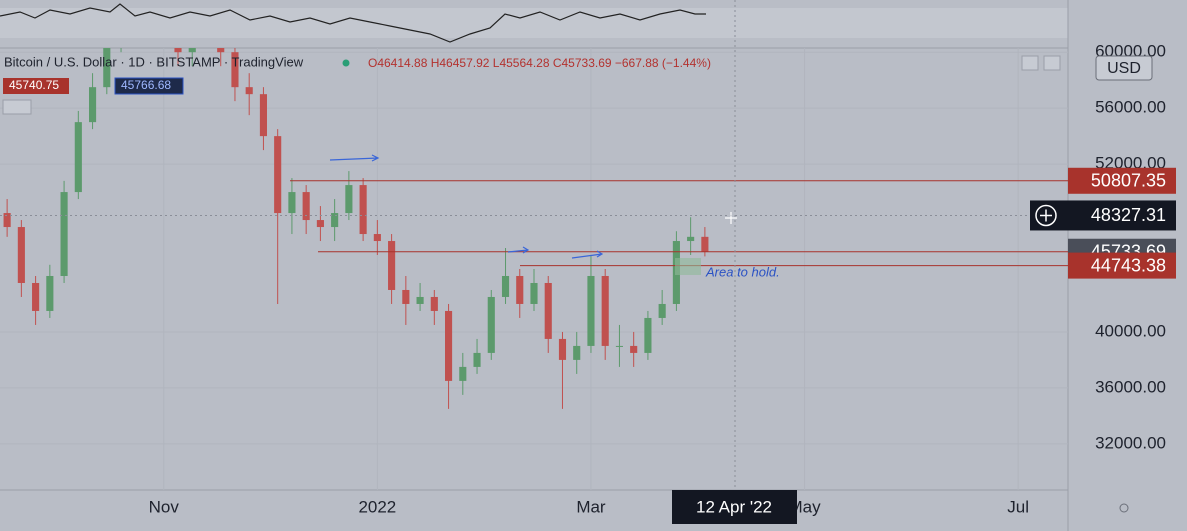 This screenshot has height=531, width=1187. Describe the element at coordinates (164, 506) in the screenshot. I see `x-tick-label: Nov` at that location.